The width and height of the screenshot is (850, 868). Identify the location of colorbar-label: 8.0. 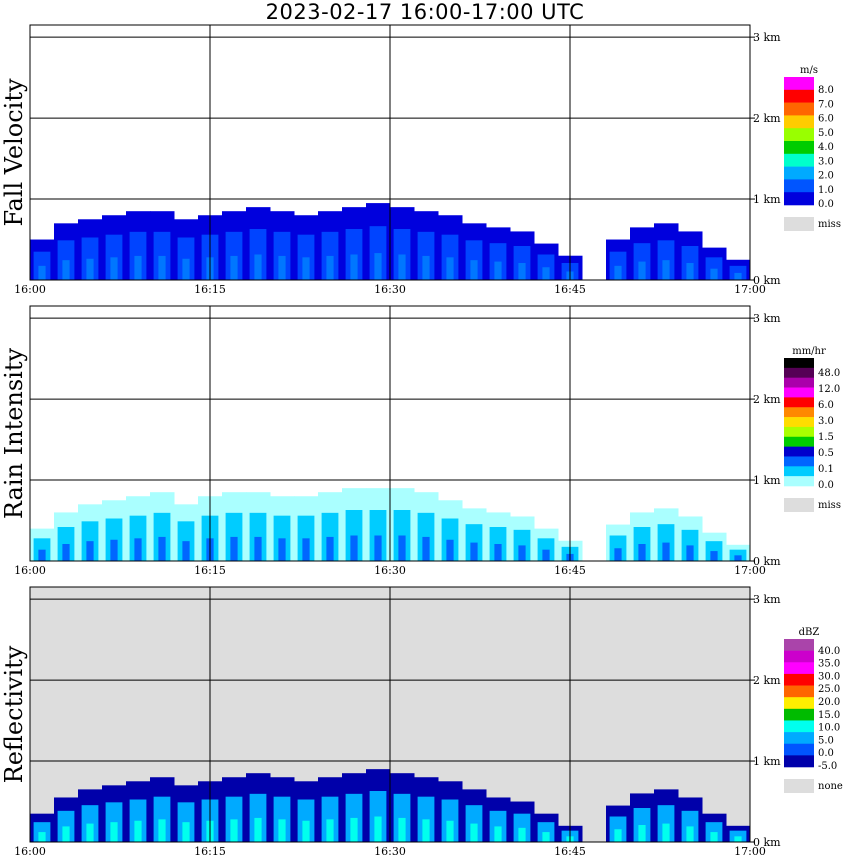
(826, 90).